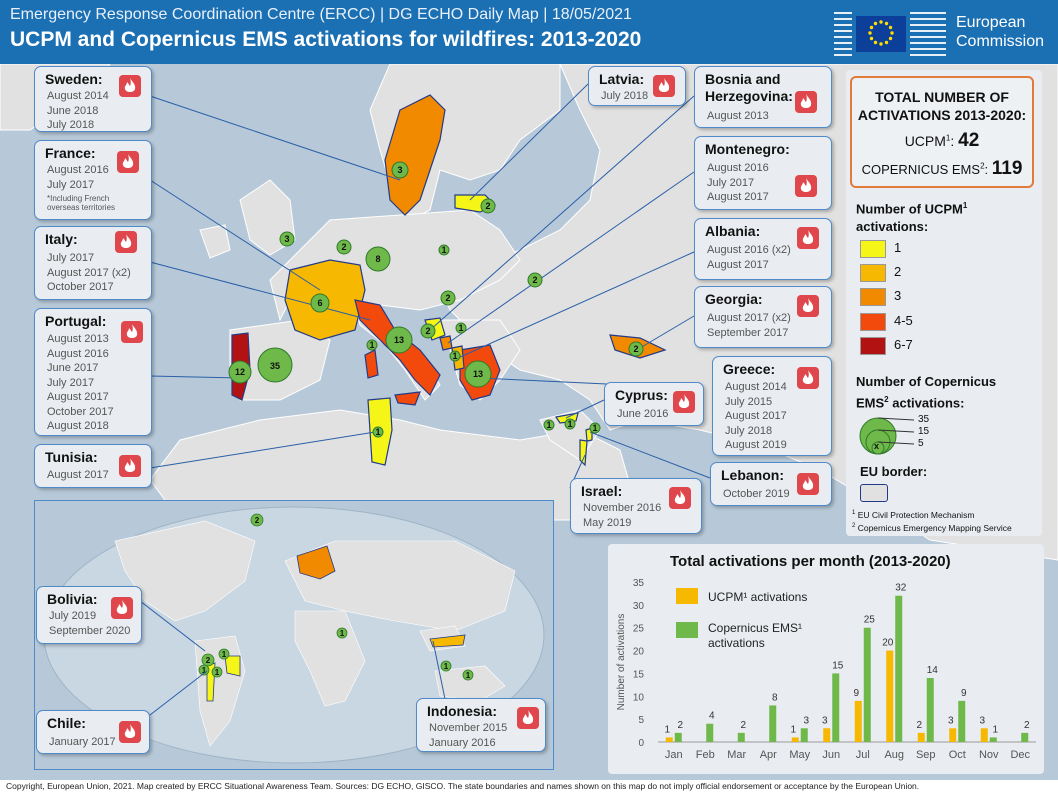 The image size is (1058, 794). What do you see at coordinates (240, 372) in the screenshot?
I see `svg-text: 12` at bounding box center [240, 372].